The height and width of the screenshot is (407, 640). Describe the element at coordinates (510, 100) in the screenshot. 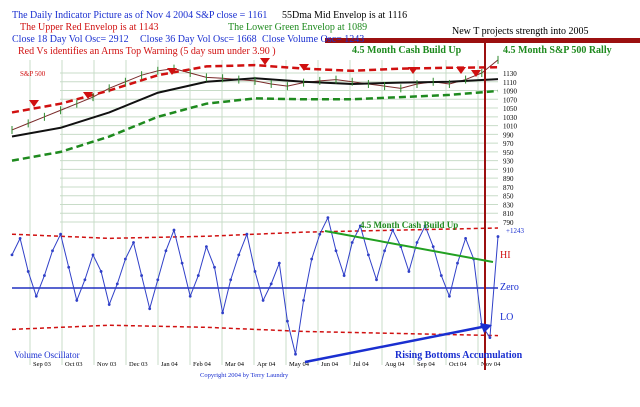

I see `y-tick-label: 1070` at that location.